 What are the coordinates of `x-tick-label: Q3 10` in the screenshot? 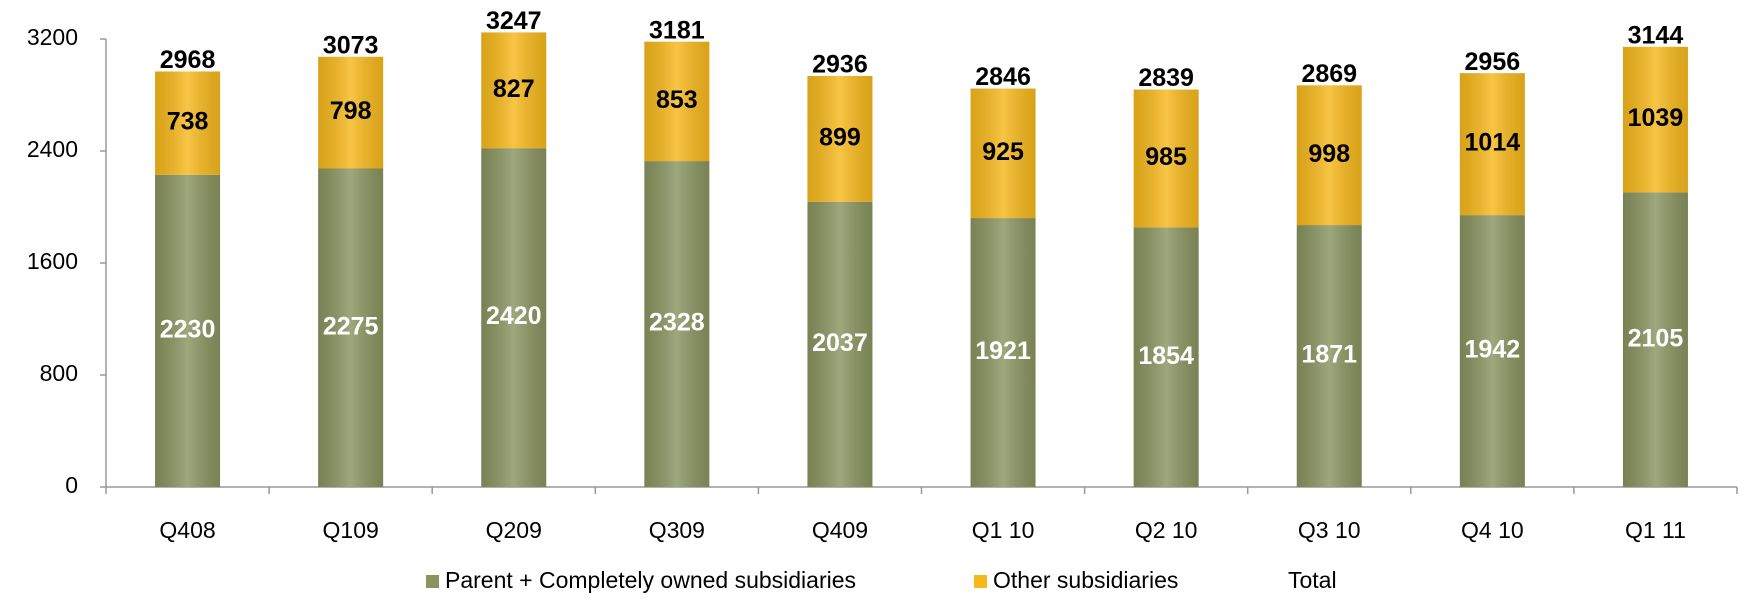 It's located at (1329, 530).